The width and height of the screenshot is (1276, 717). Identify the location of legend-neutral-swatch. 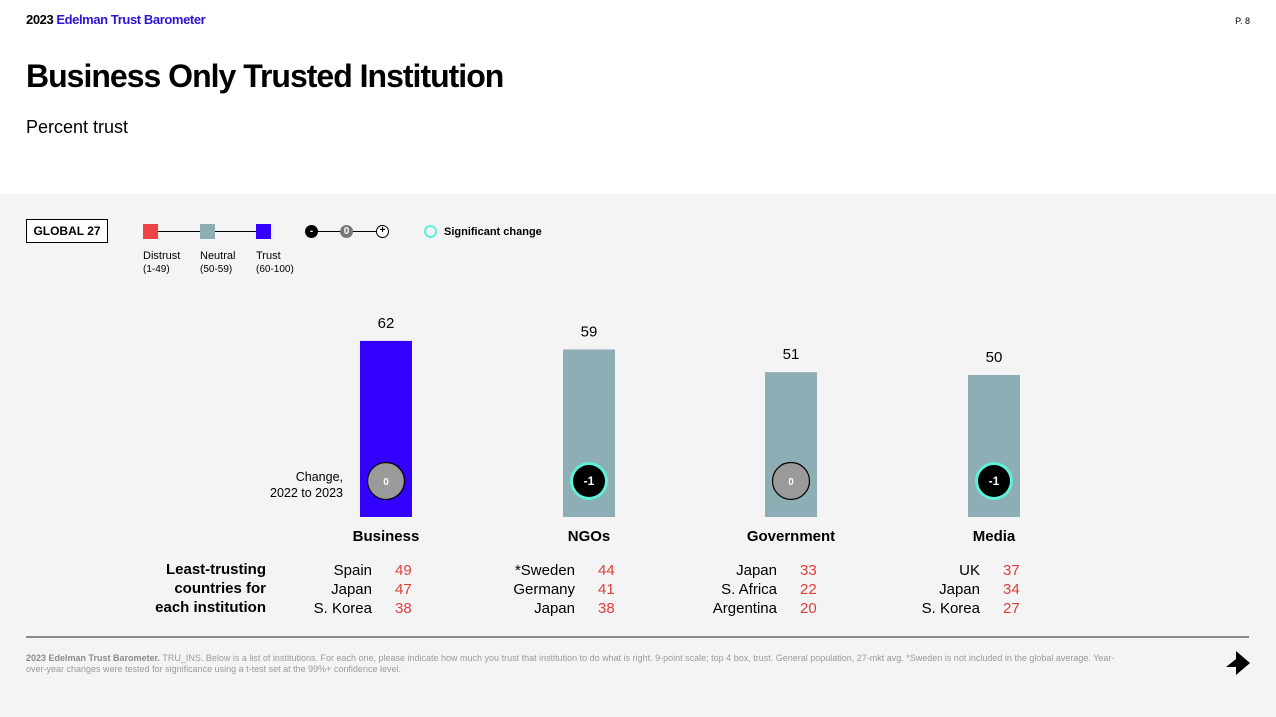
(207, 231).